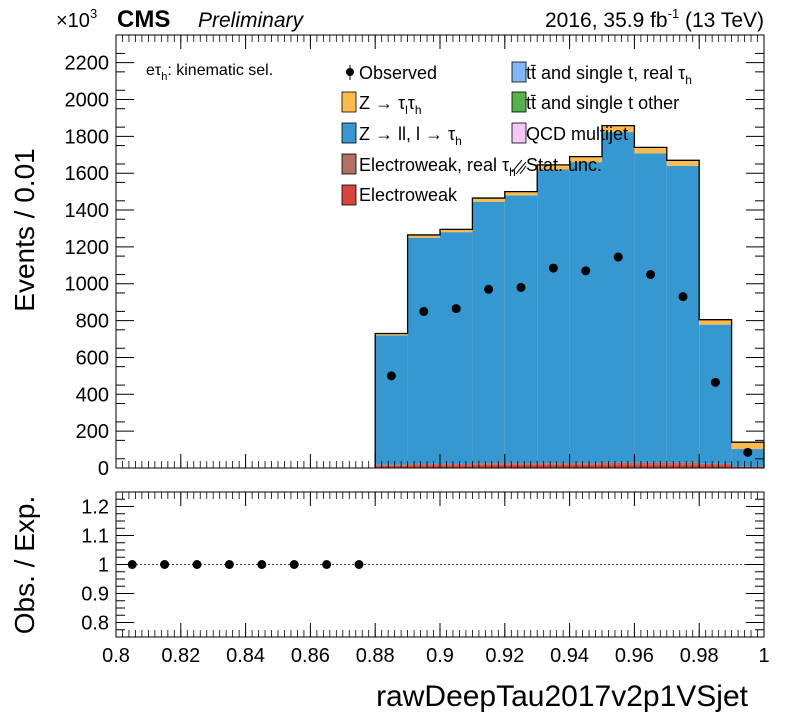 This screenshot has width=796, height=722. Describe the element at coordinates (650, 150) in the screenshot. I see `bar-series3-bin16` at that location.